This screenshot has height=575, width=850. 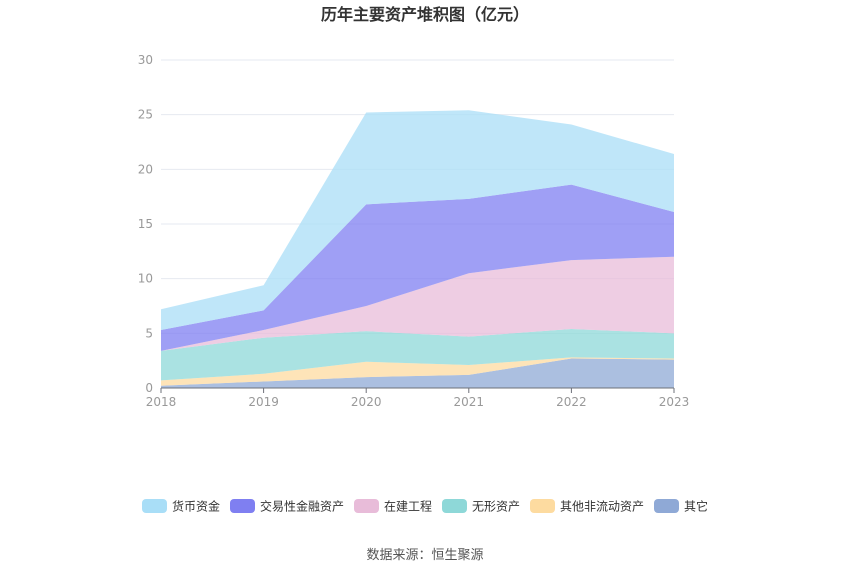 What do you see at coordinates (408, 506) in the screenshot?
I see `legend-label: 在建工程` at bounding box center [408, 506].